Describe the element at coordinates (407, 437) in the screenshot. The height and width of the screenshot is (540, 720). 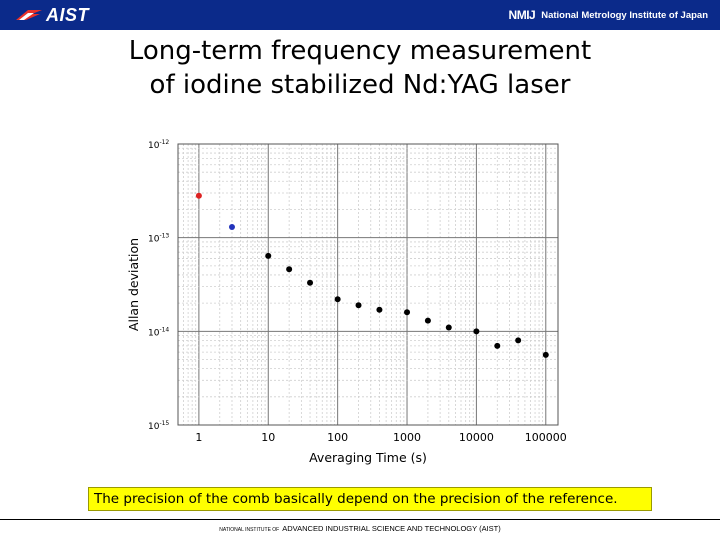
I see `x-tick-label: 1000` at that location.